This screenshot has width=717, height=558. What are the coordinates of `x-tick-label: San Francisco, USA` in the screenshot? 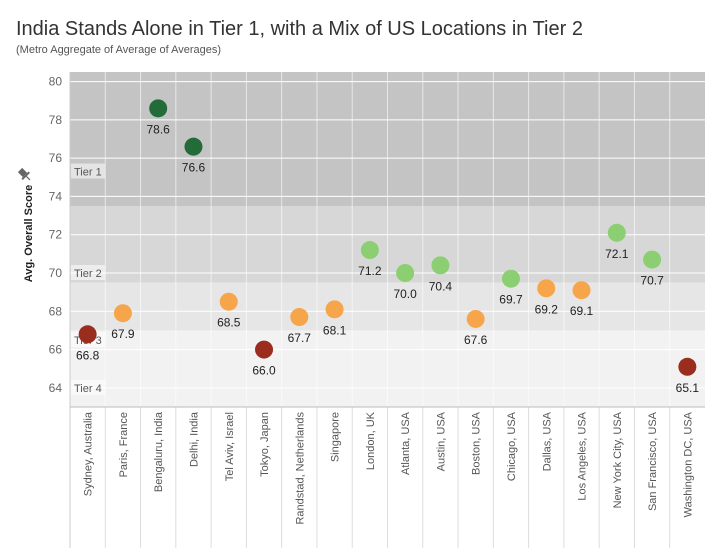 It's located at (653, 461).